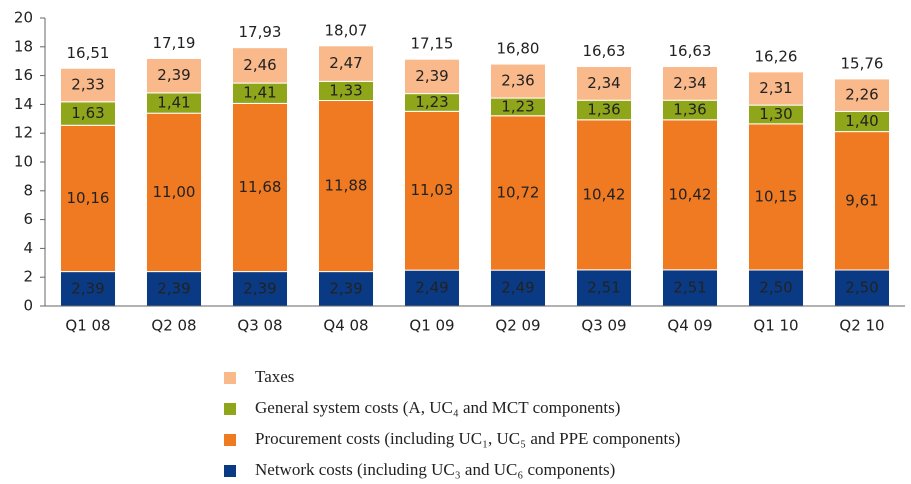  What do you see at coordinates (88, 198) in the screenshot?
I see `value-label: 10,16` at bounding box center [88, 198].